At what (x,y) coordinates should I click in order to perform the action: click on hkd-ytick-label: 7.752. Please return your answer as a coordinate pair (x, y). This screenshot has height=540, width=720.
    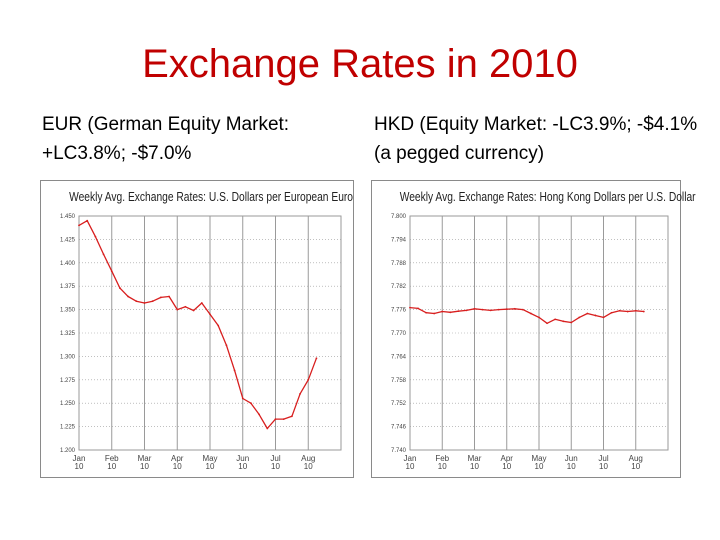
    Looking at the image, I should click on (399, 404).